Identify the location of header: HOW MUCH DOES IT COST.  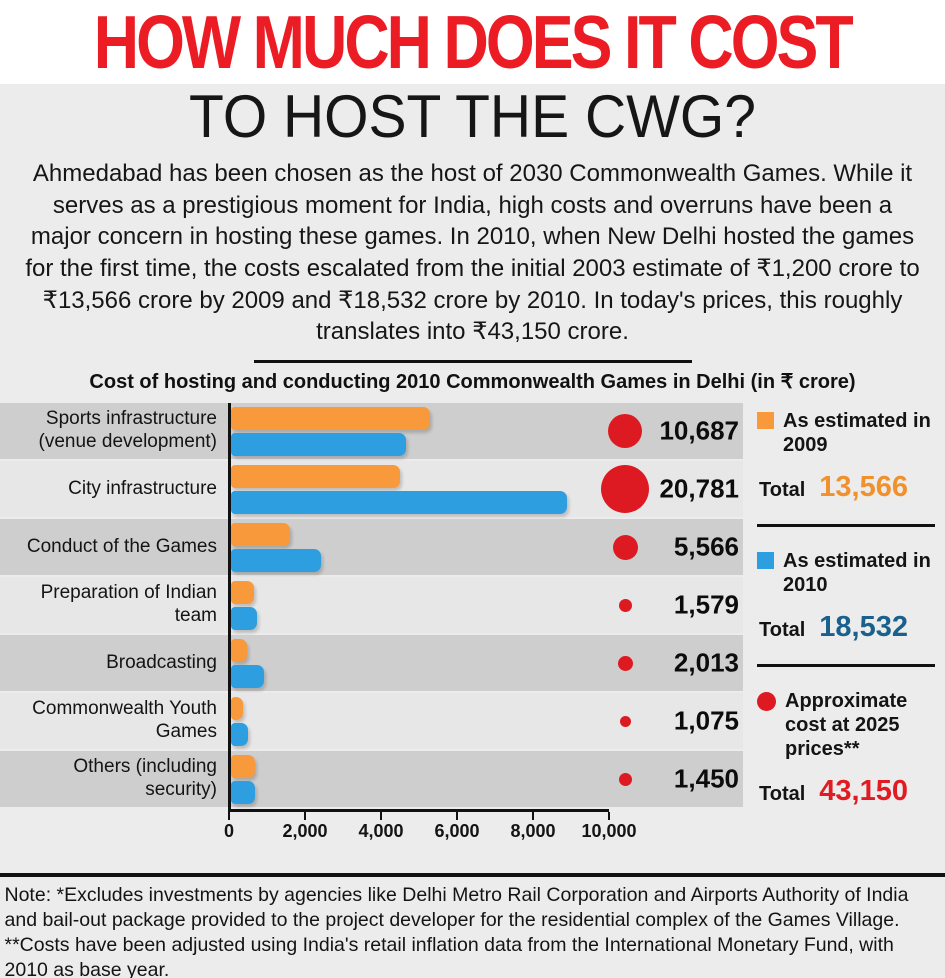
(472, 42).